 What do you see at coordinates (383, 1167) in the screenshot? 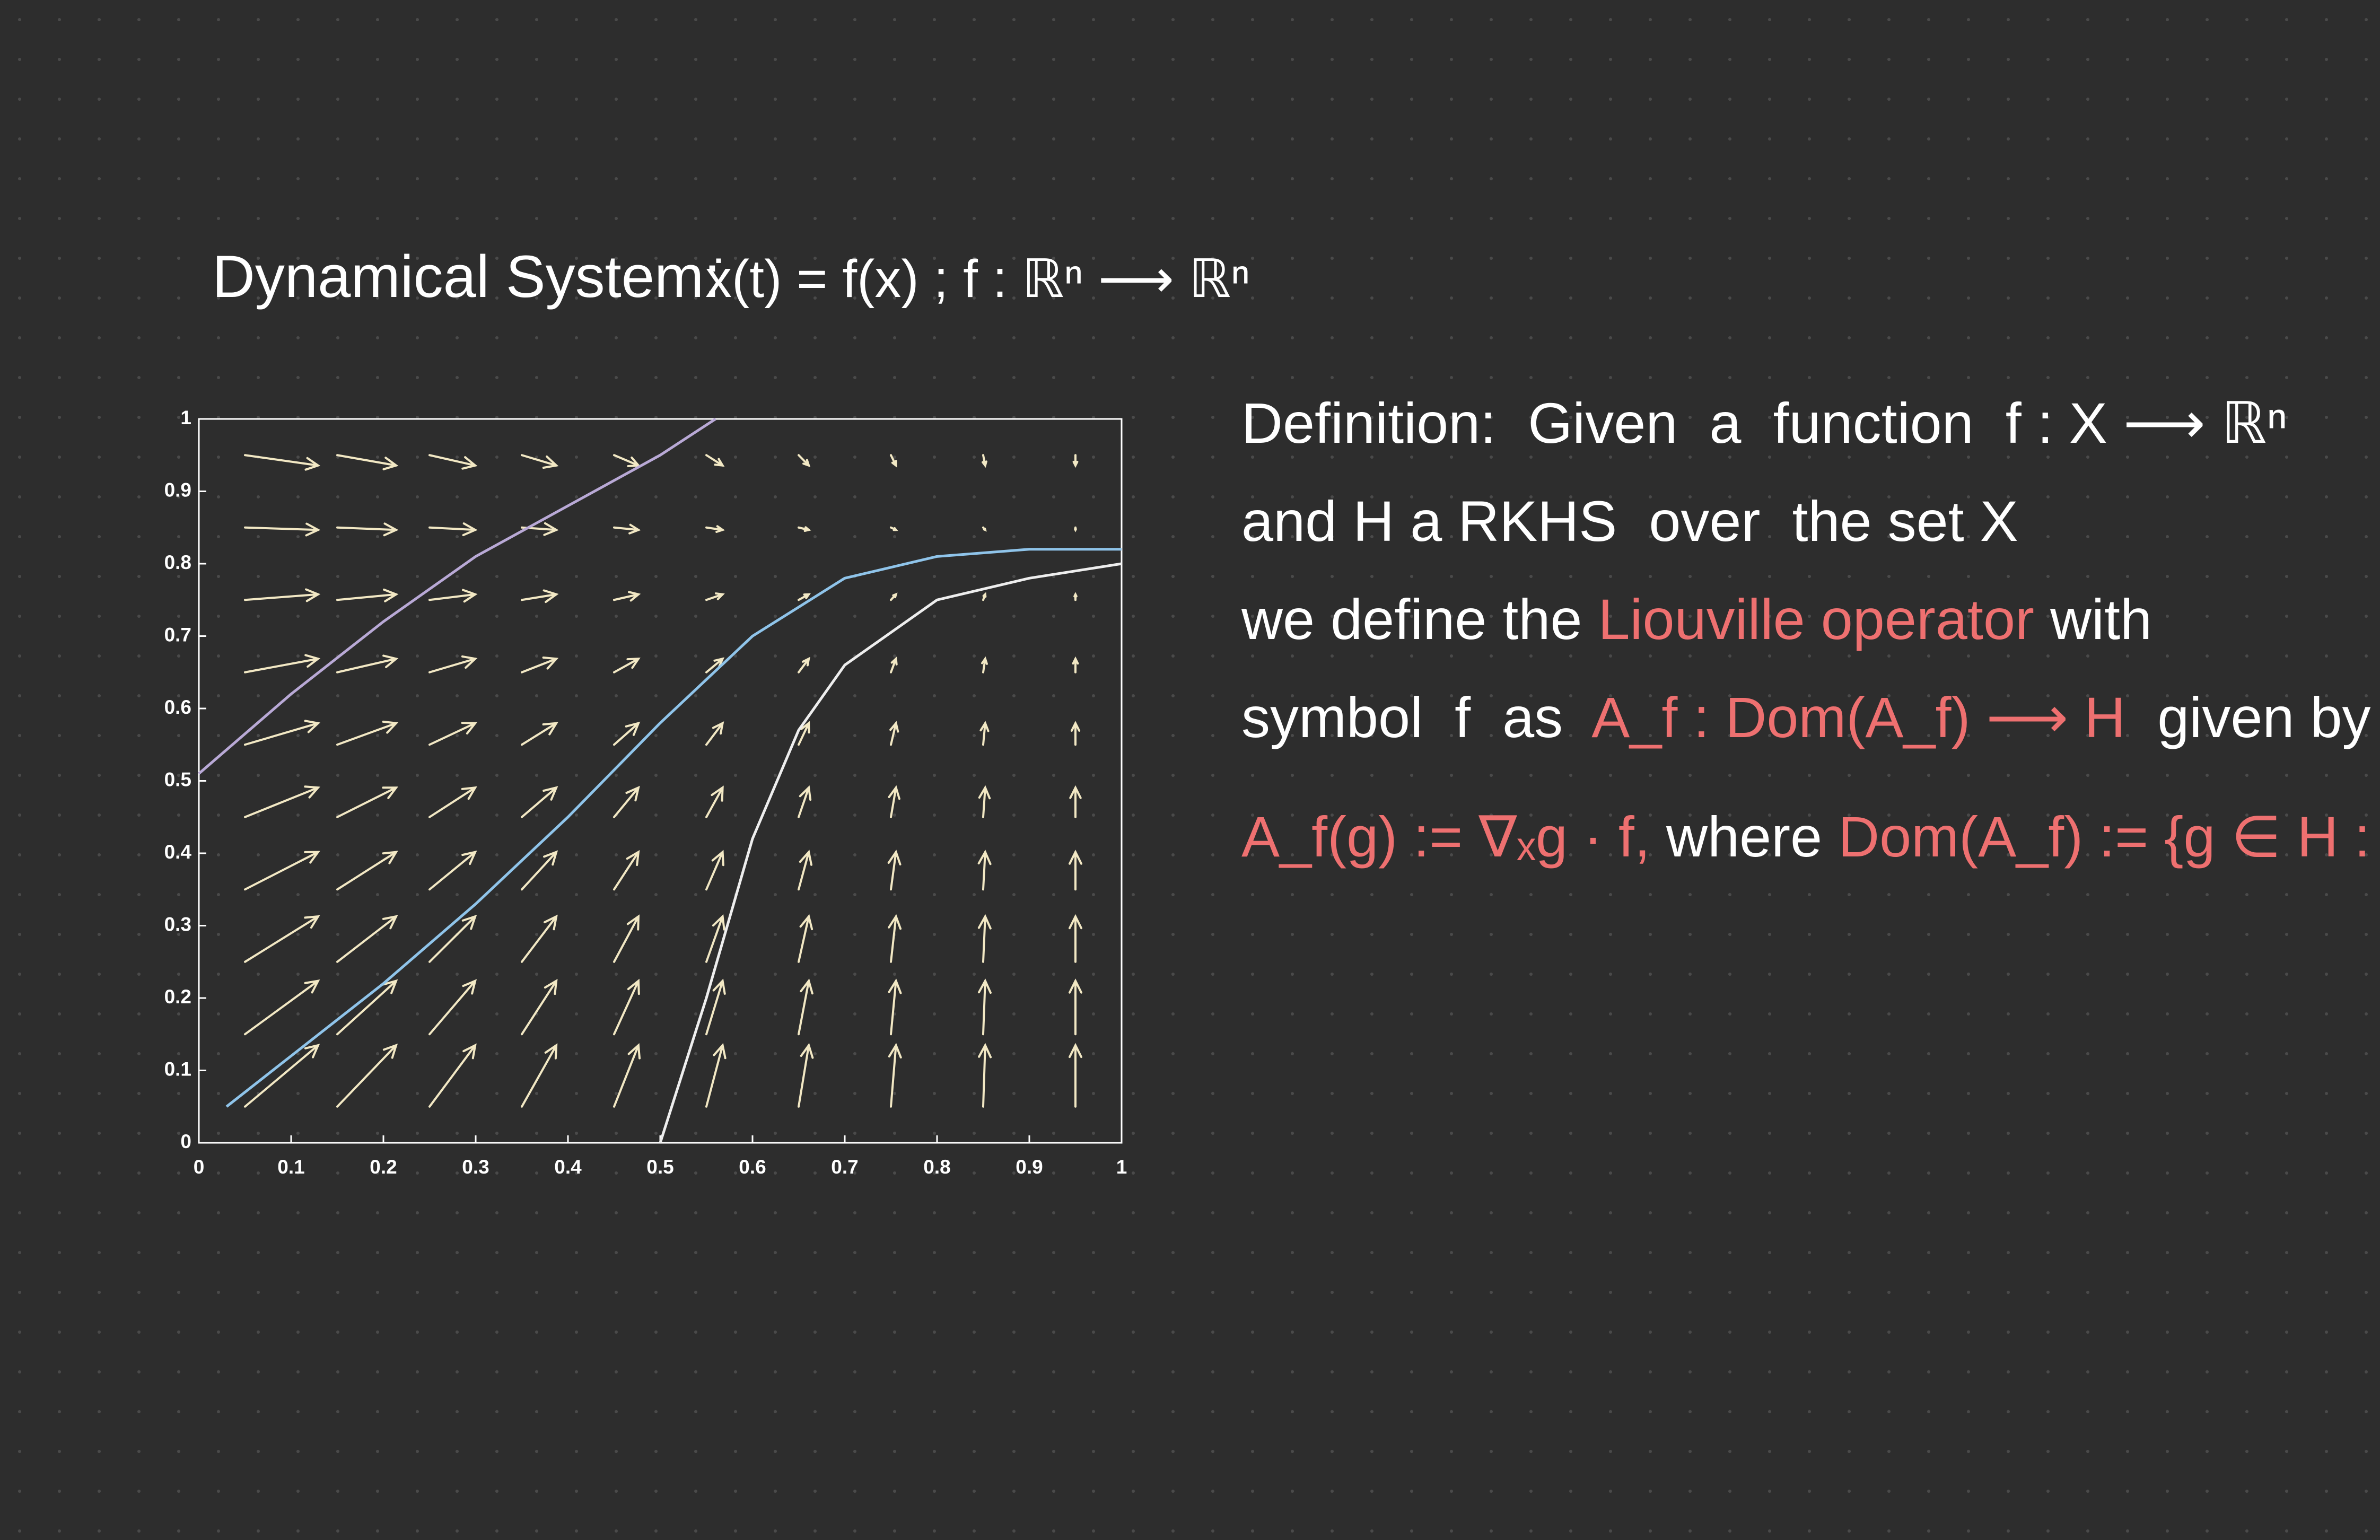
I see `x-tick-label: 0.2` at bounding box center [383, 1167].